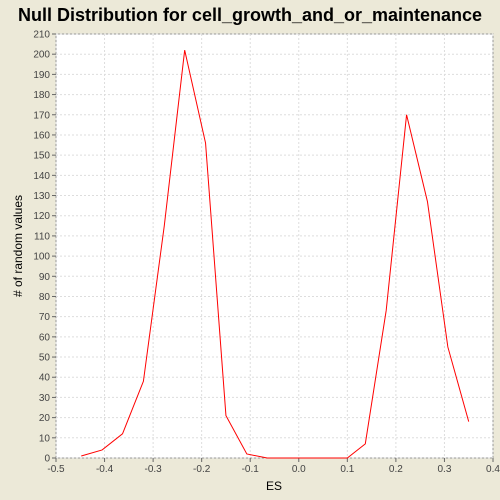 The height and width of the screenshot is (500, 500). I want to click on y-tick-label: 210, so click(41, 35).